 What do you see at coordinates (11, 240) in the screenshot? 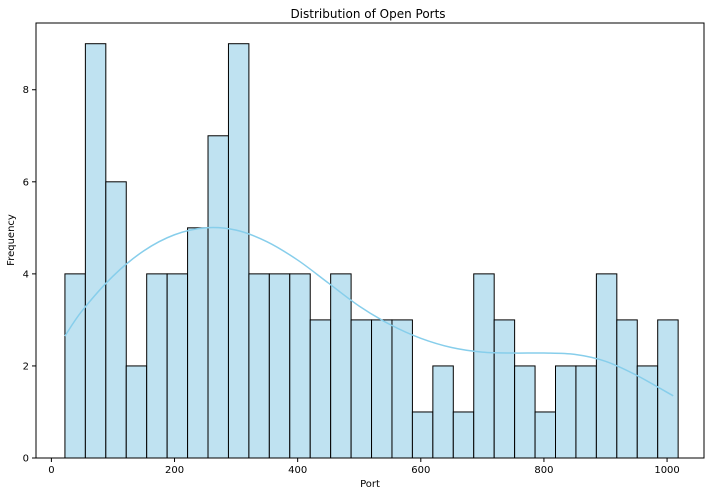
I see `y-axis-label: Frequency` at bounding box center [11, 240].